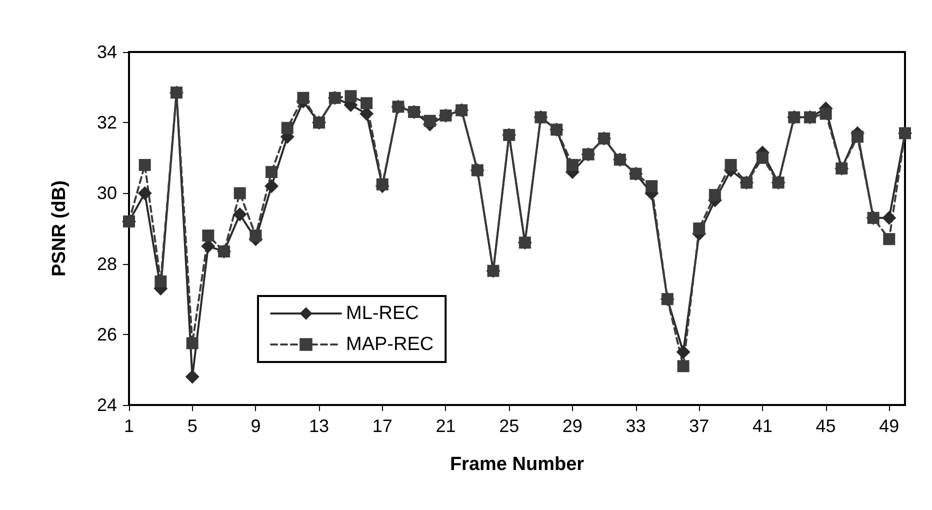 The height and width of the screenshot is (510, 932). Describe the element at coordinates (509, 426) in the screenshot. I see `x-tick-label: 25` at that location.